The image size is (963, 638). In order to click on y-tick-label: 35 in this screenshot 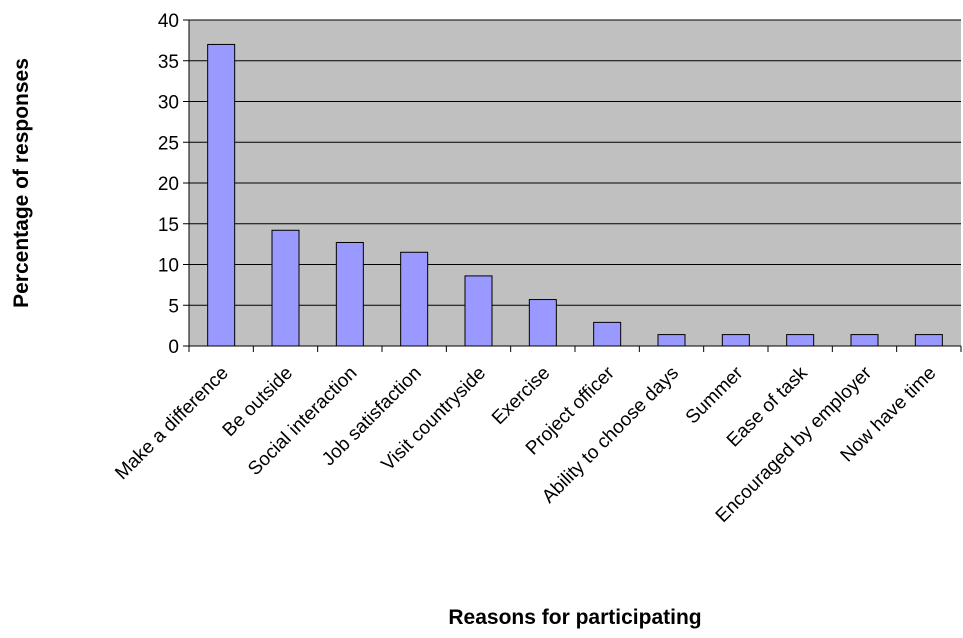, I will do `click(168, 62)`.